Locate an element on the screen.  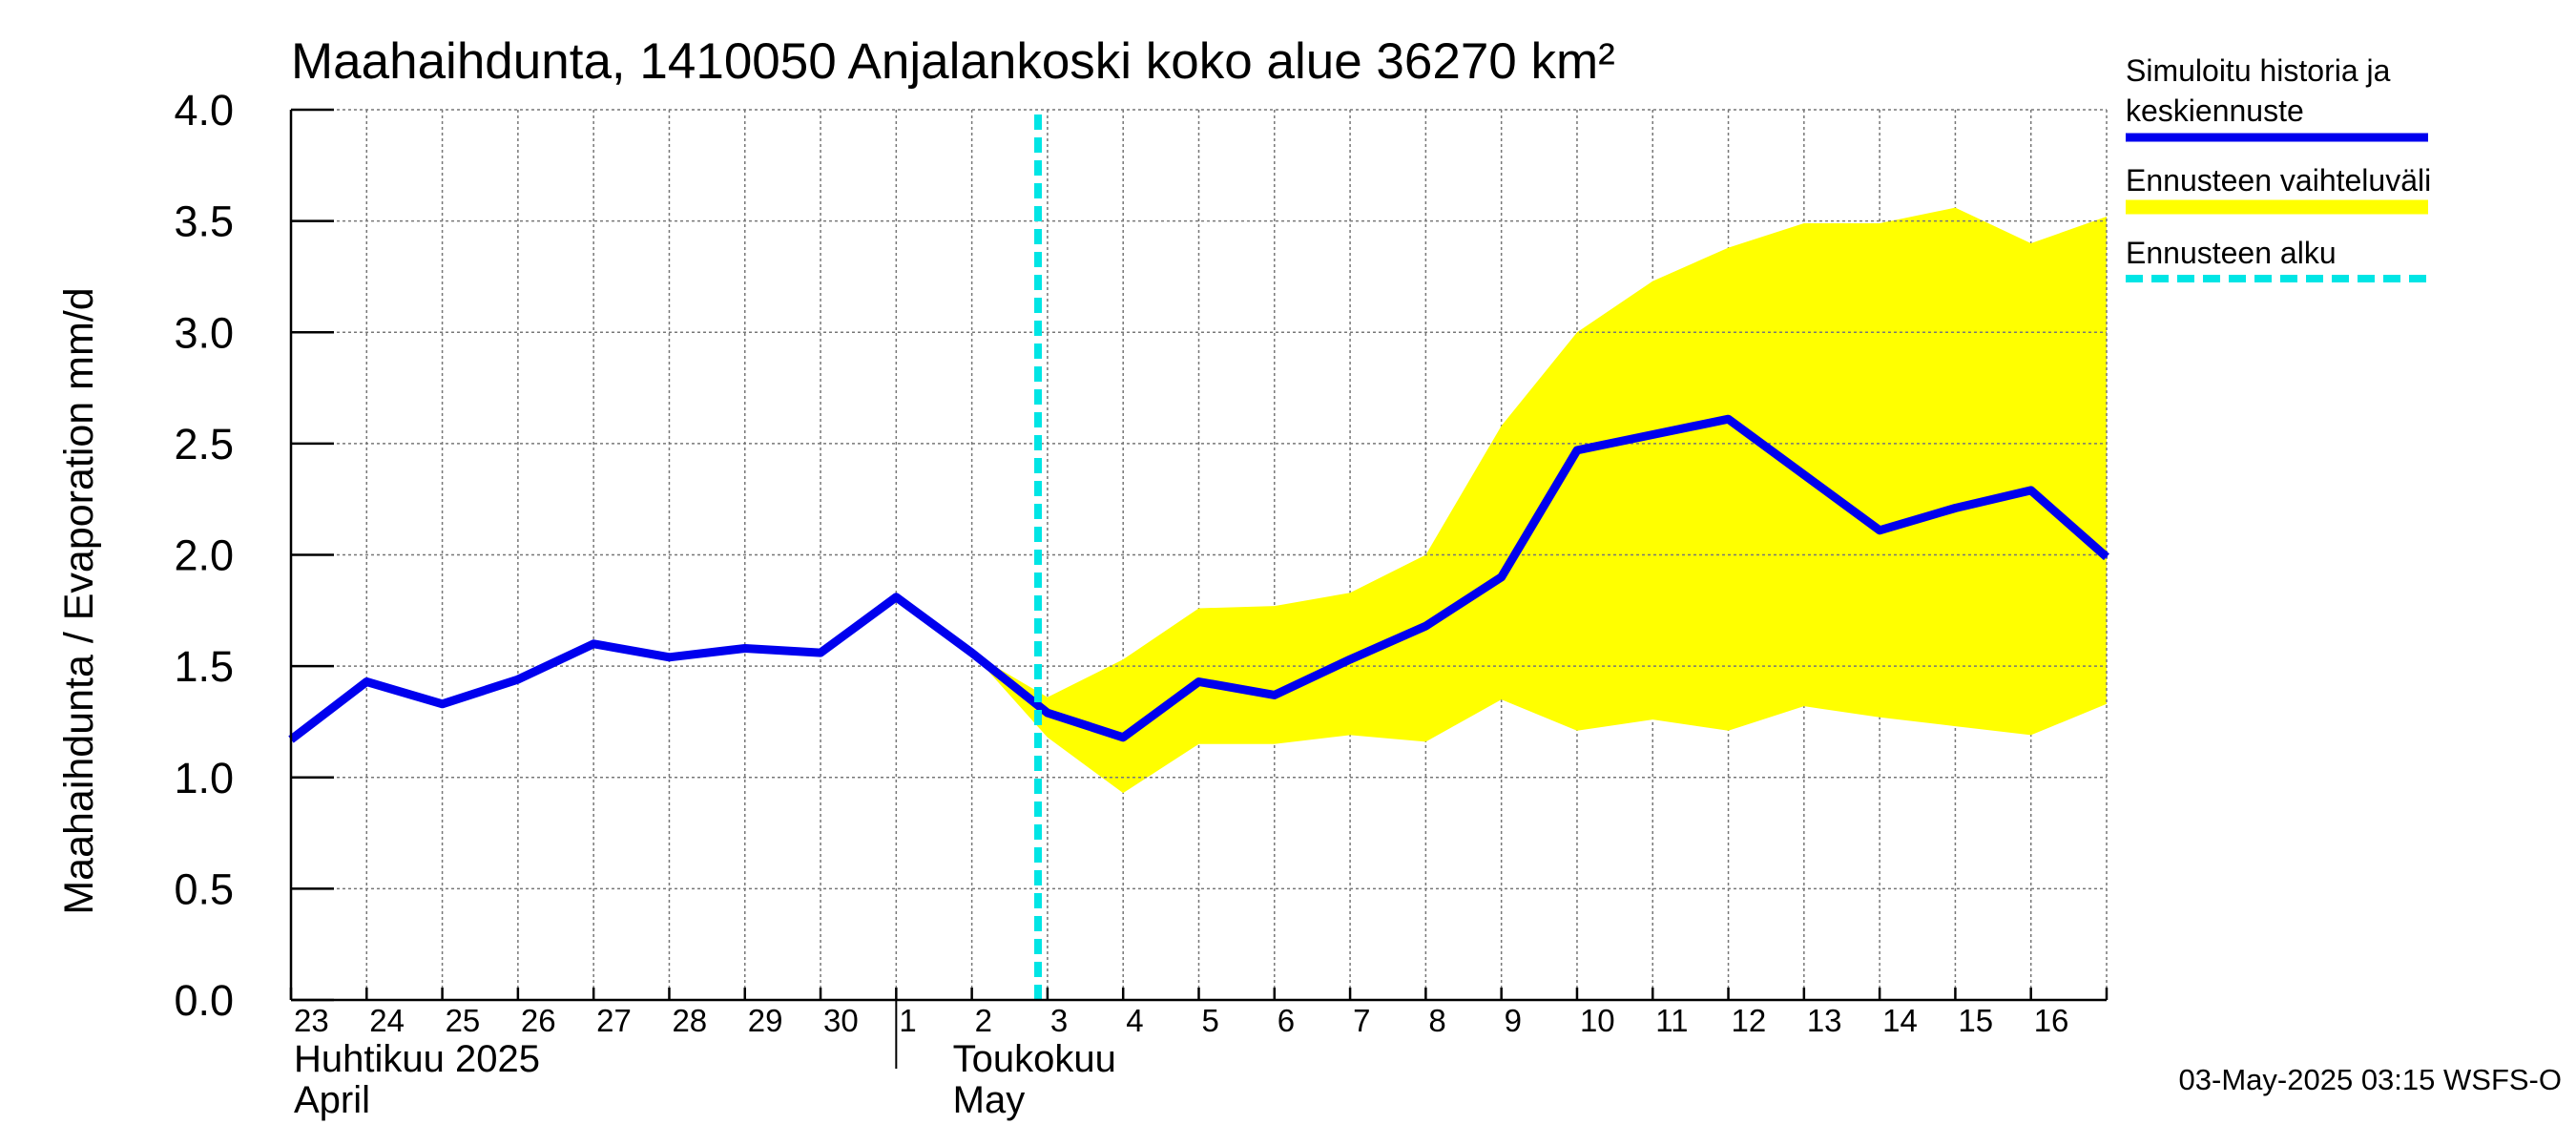
x-tick-label: 12 is located at coordinates (1749, 1021).